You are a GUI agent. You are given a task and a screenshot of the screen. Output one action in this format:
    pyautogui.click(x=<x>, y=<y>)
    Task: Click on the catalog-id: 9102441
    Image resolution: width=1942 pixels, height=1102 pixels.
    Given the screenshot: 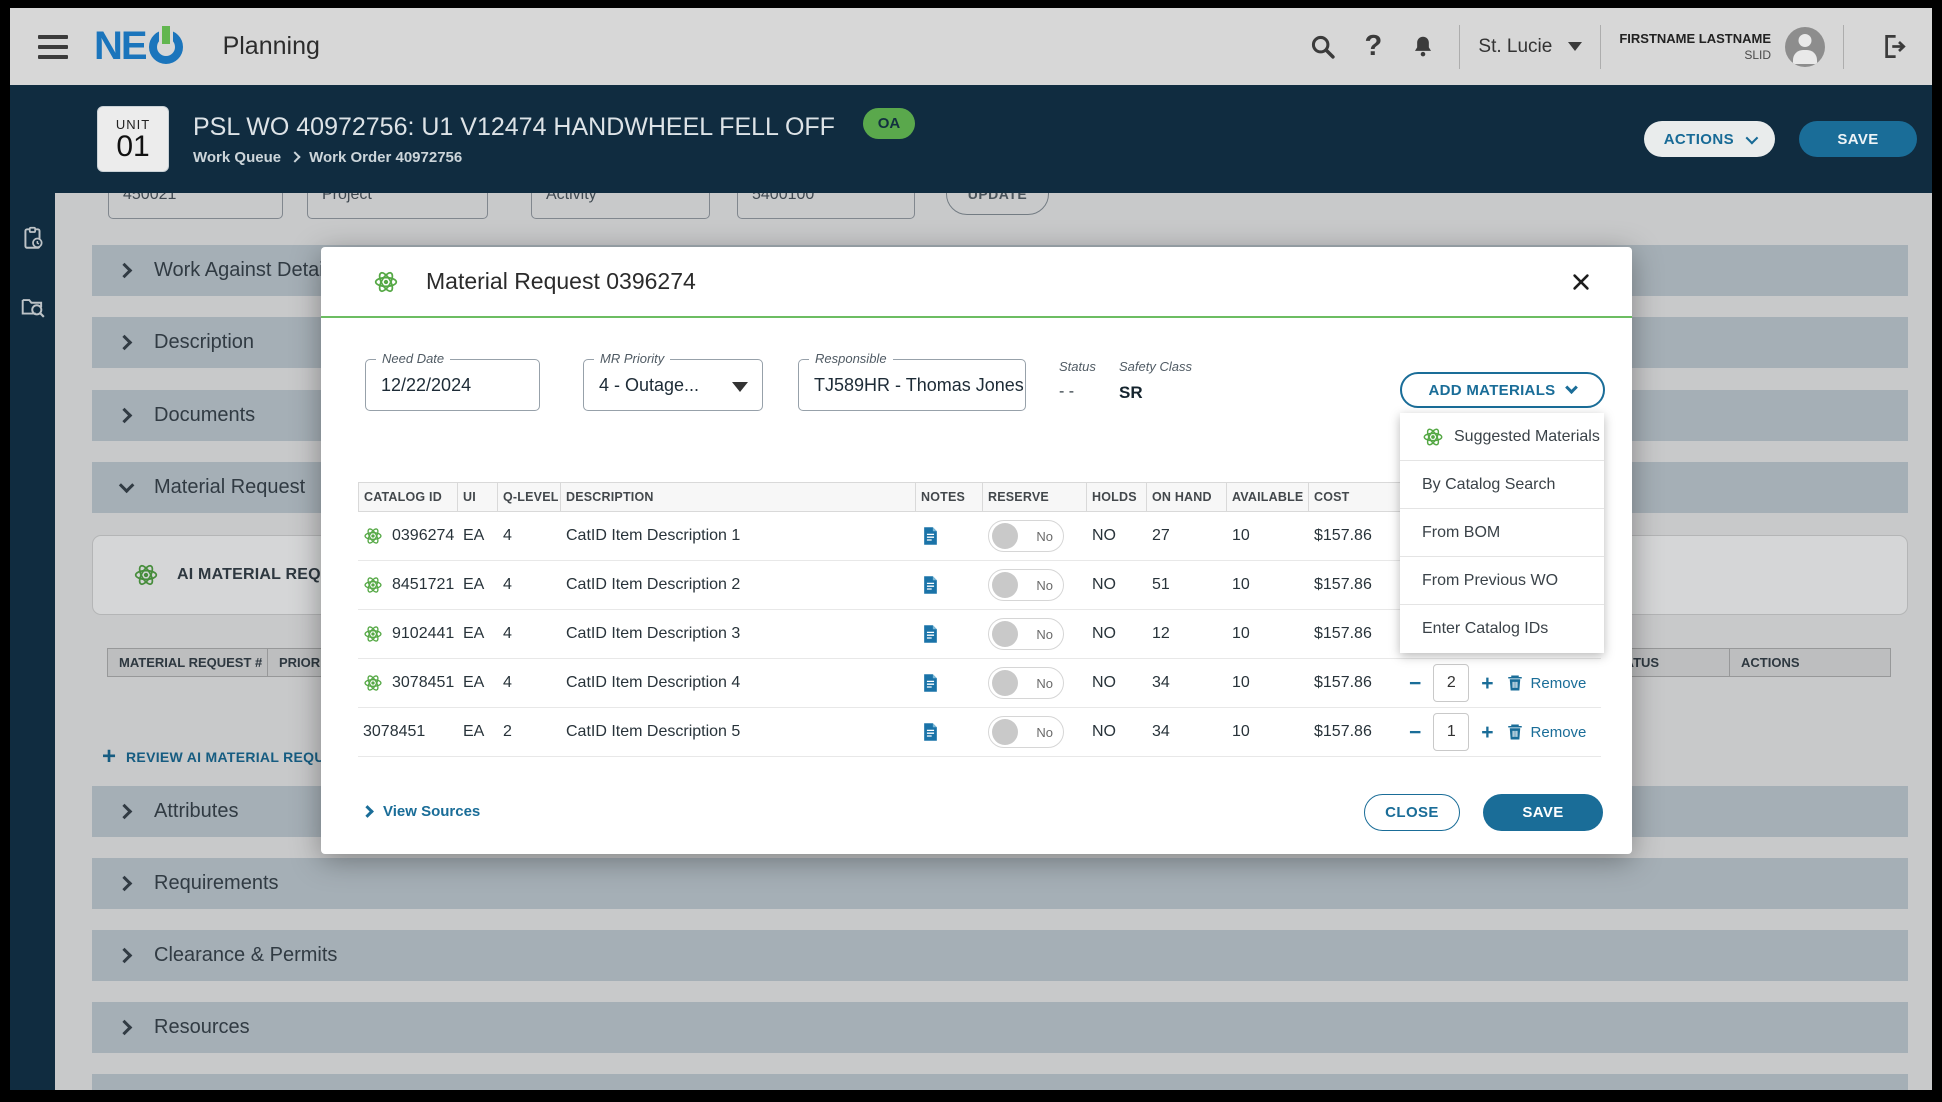 What is the action you would take?
    pyautogui.click(x=423, y=633)
    